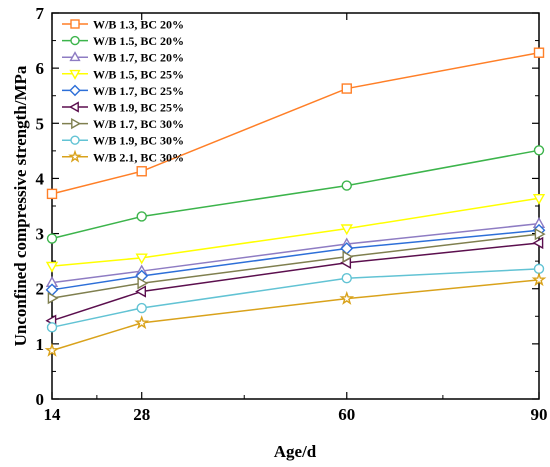  I want to click on y-tick-label: 1, so click(40, 344).